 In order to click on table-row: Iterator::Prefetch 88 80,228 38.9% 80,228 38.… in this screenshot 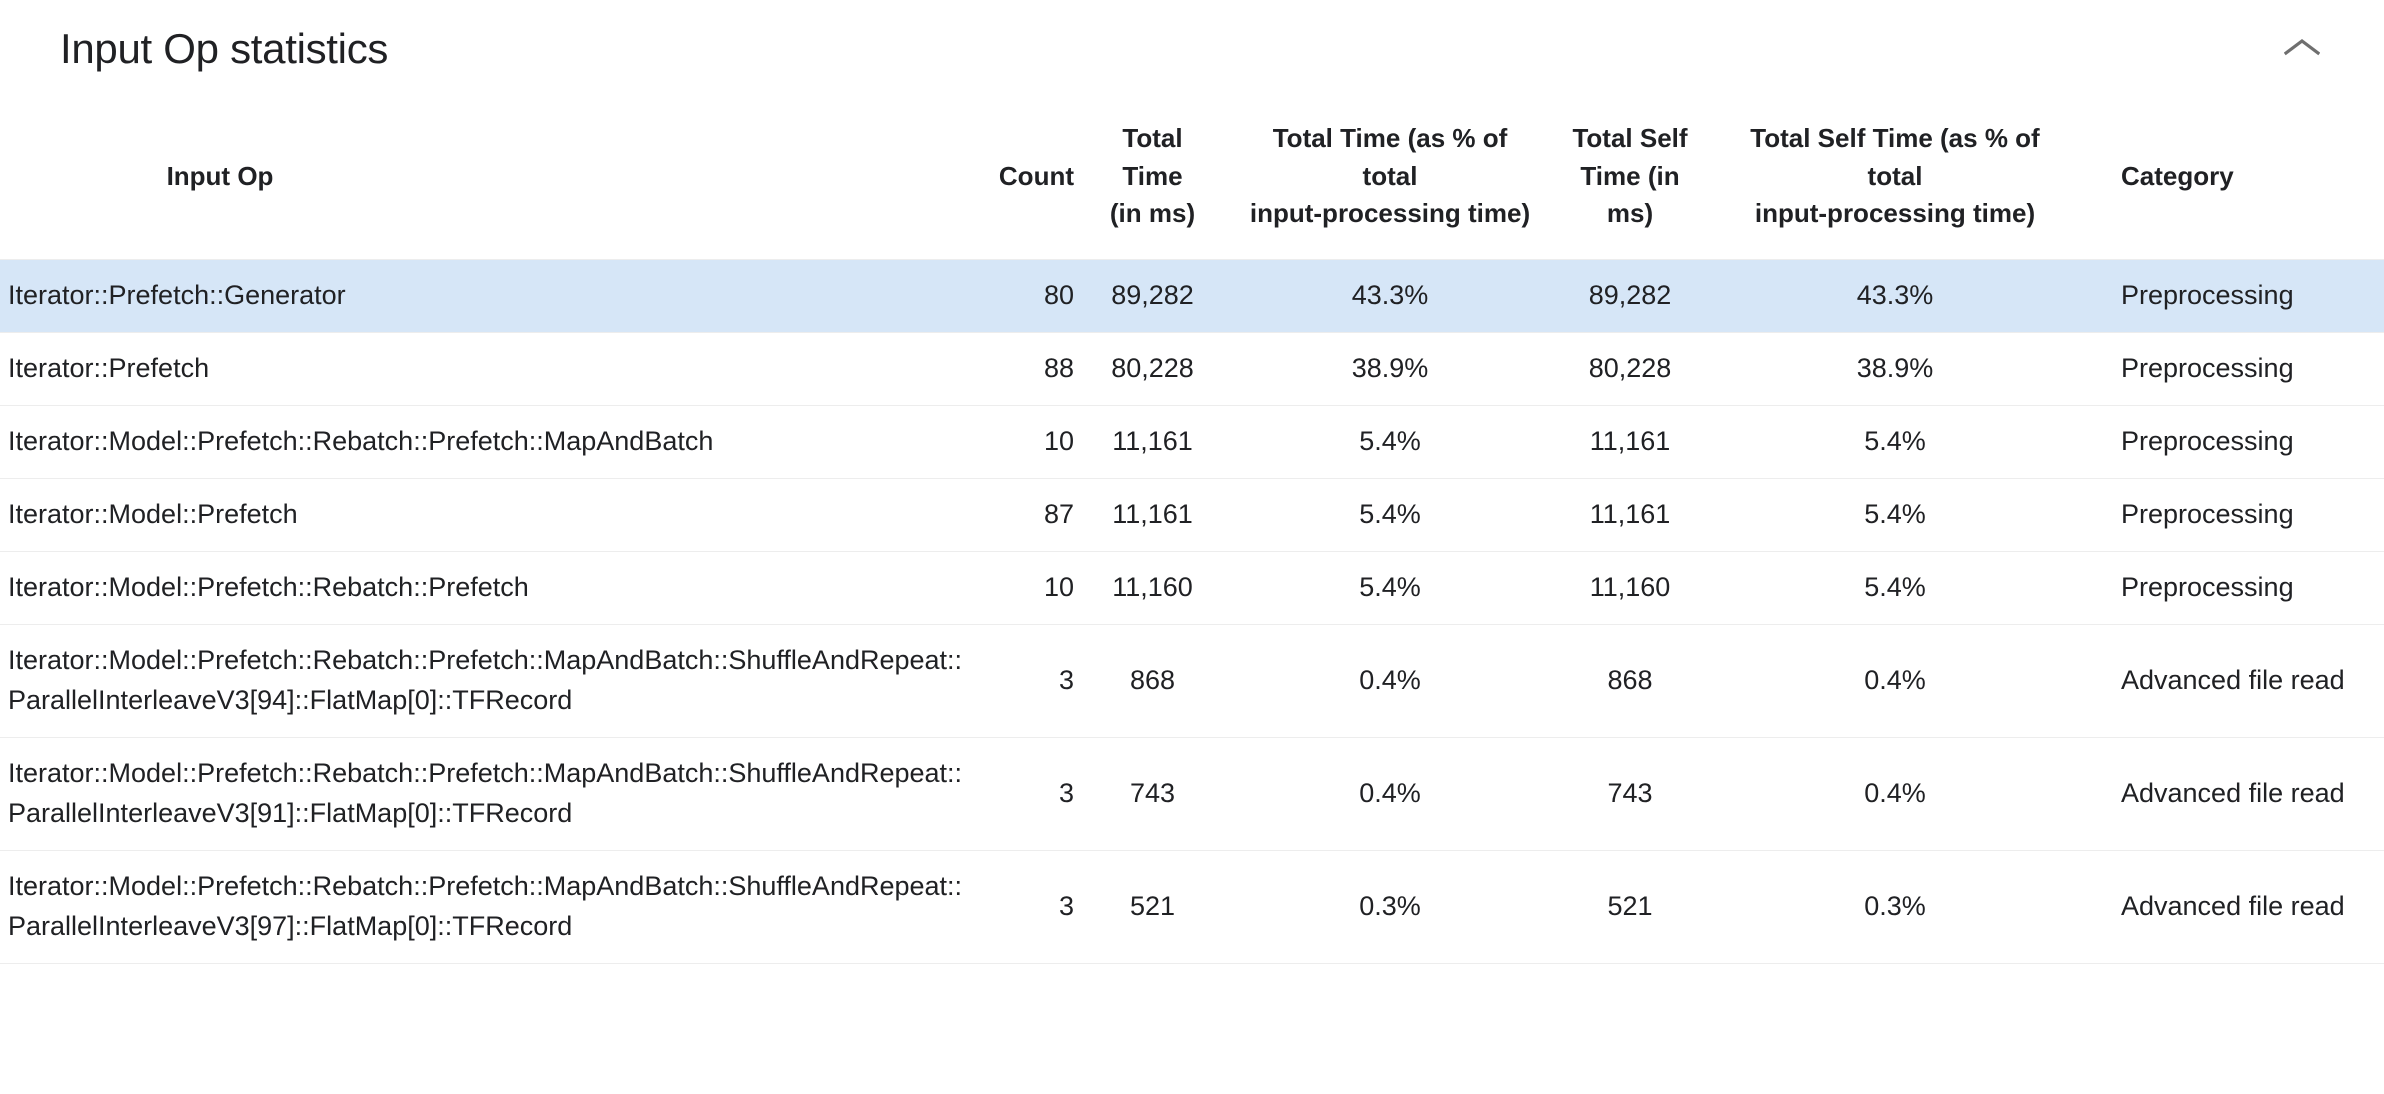, I will do `click(1192, 369)`.